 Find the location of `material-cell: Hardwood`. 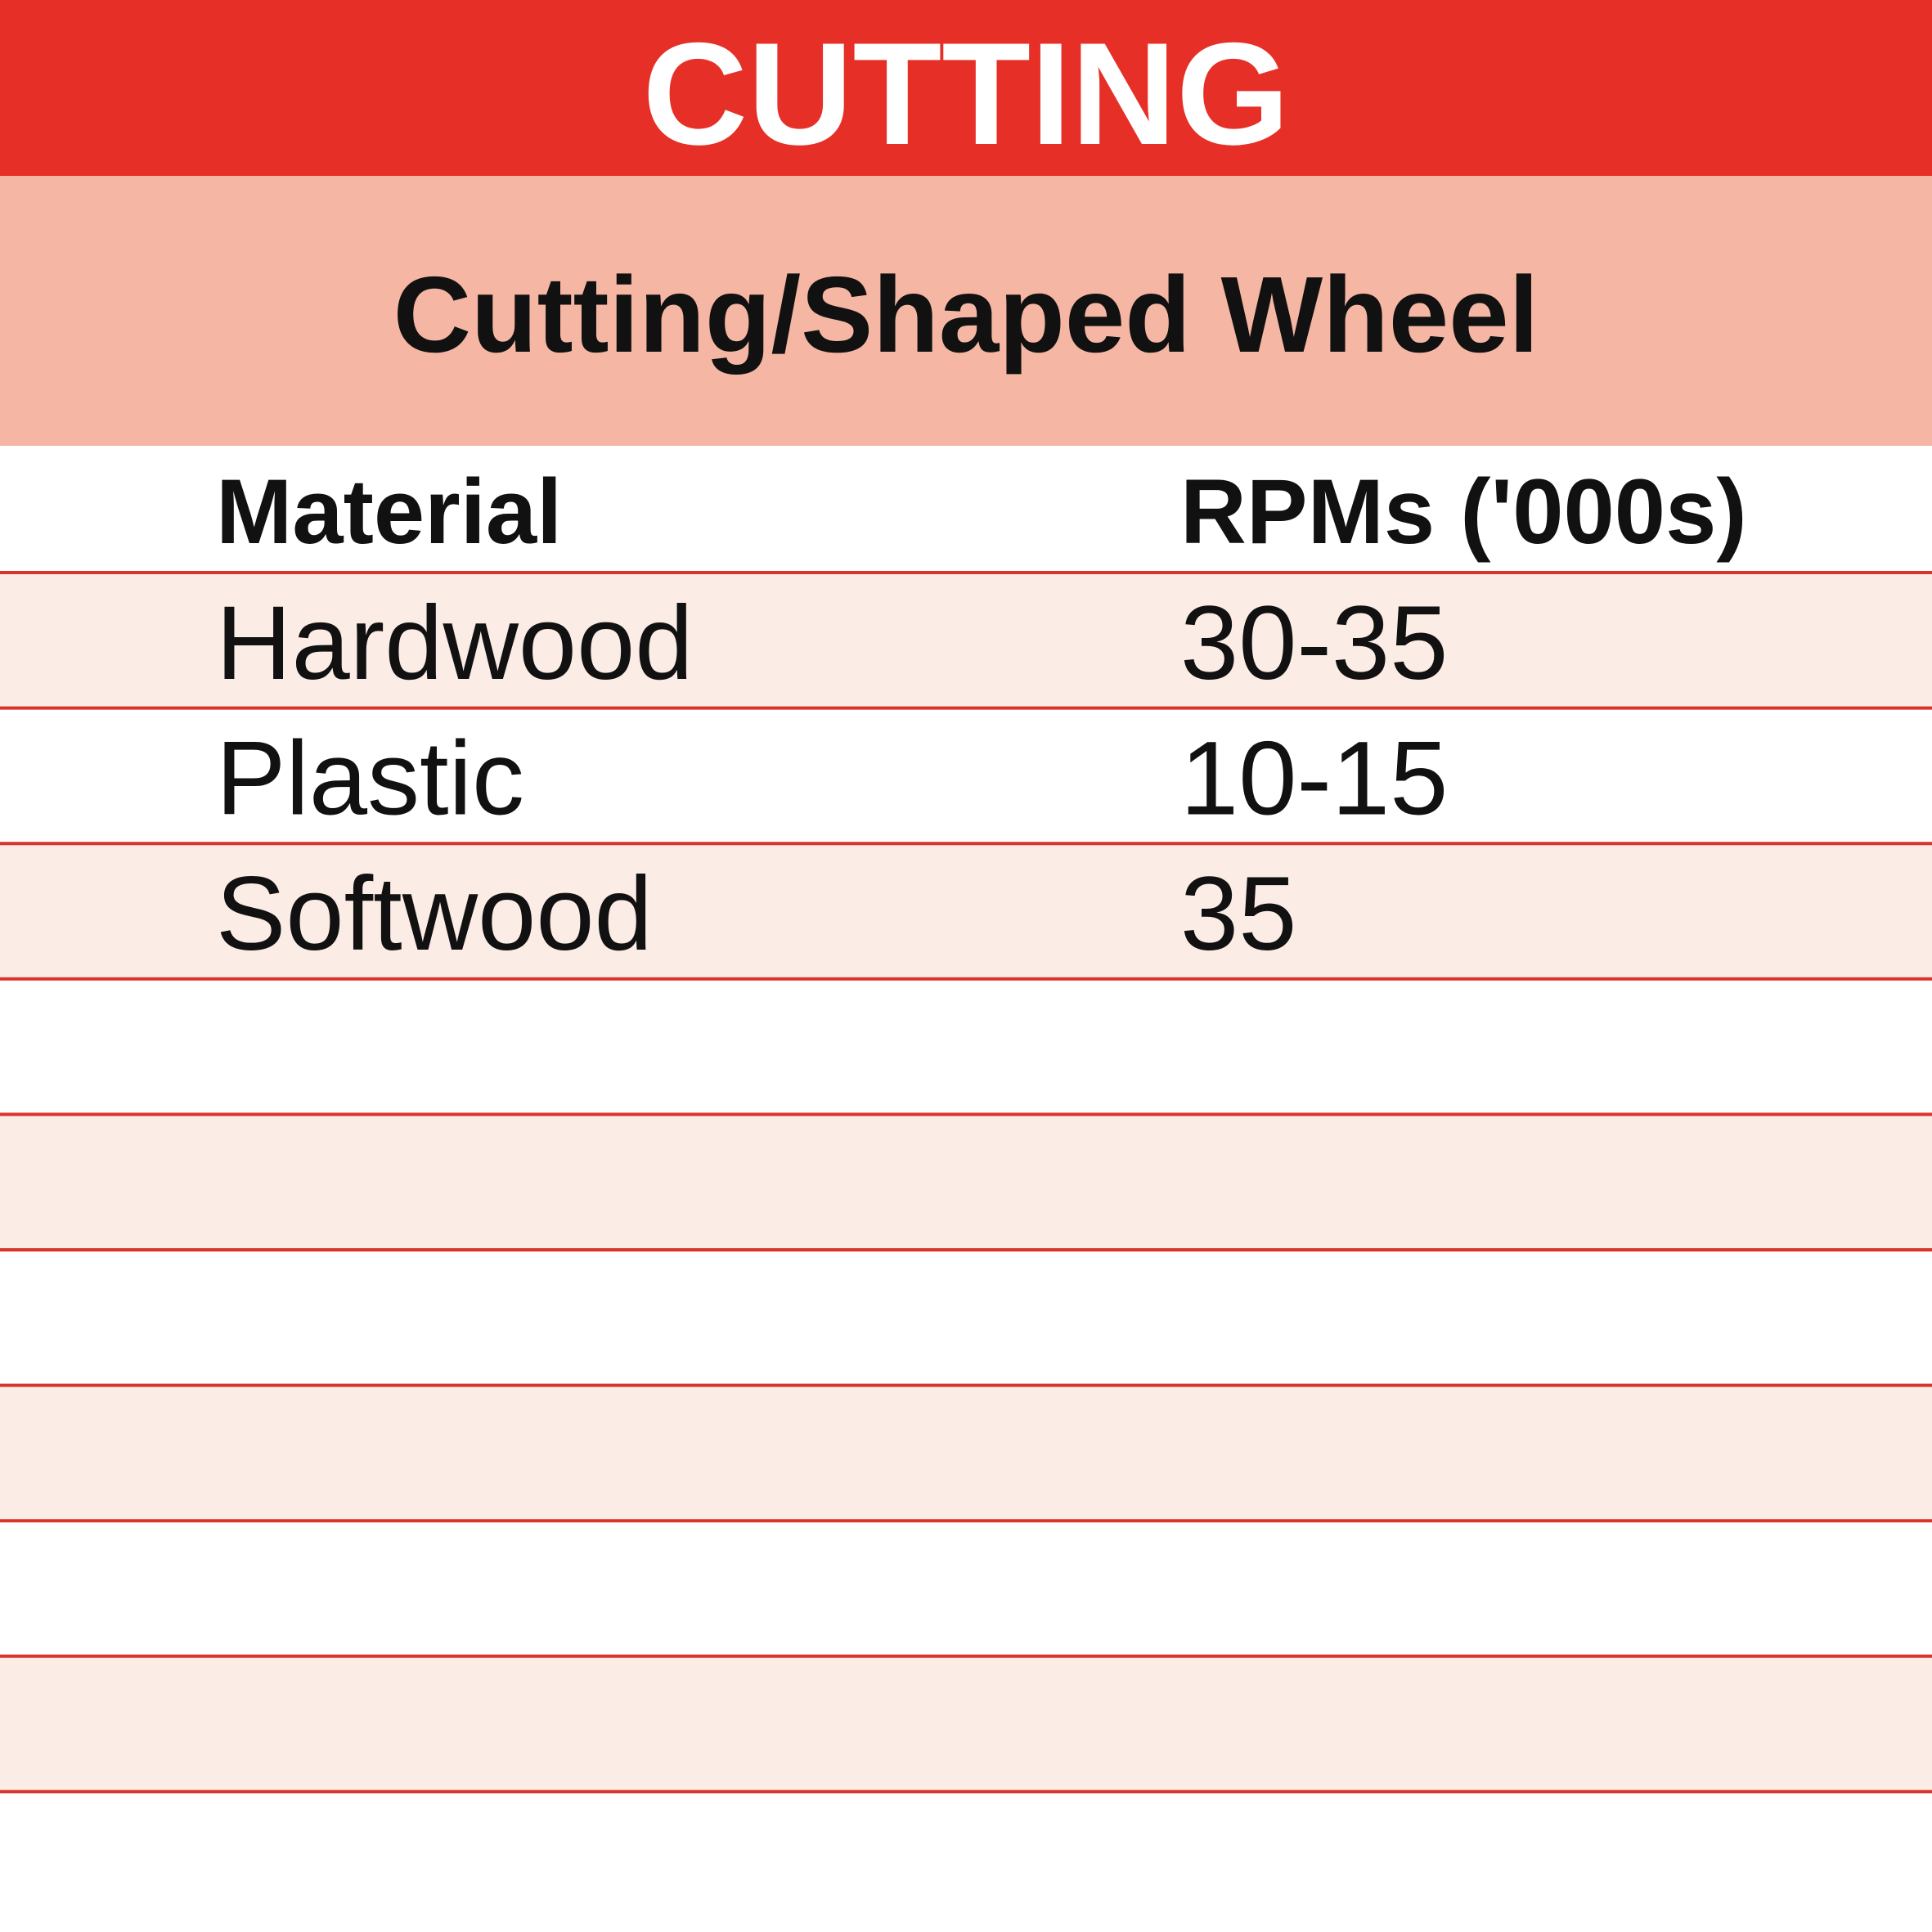

material-cell: Hardwood is located at coordinates (455, 644).